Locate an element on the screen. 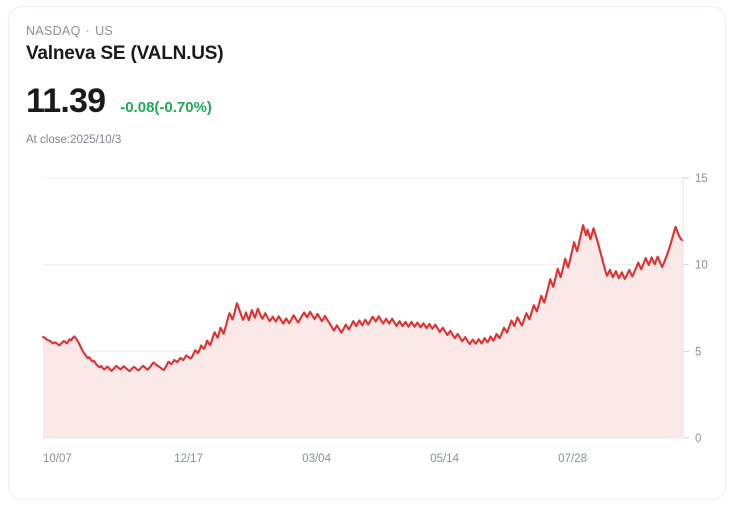 This screenshot has height=508, width=736. exchange-label: NASDAQ is located at coordinates (53, 31).